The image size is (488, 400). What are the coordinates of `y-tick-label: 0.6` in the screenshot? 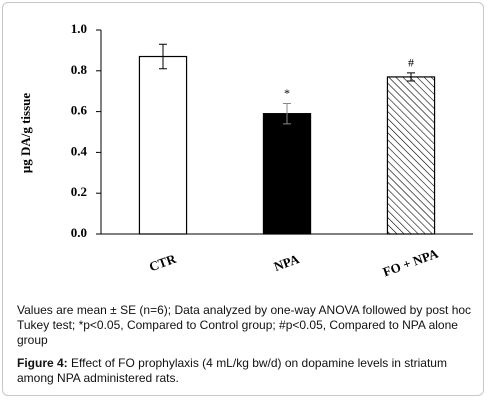 It's located at (79, 110).